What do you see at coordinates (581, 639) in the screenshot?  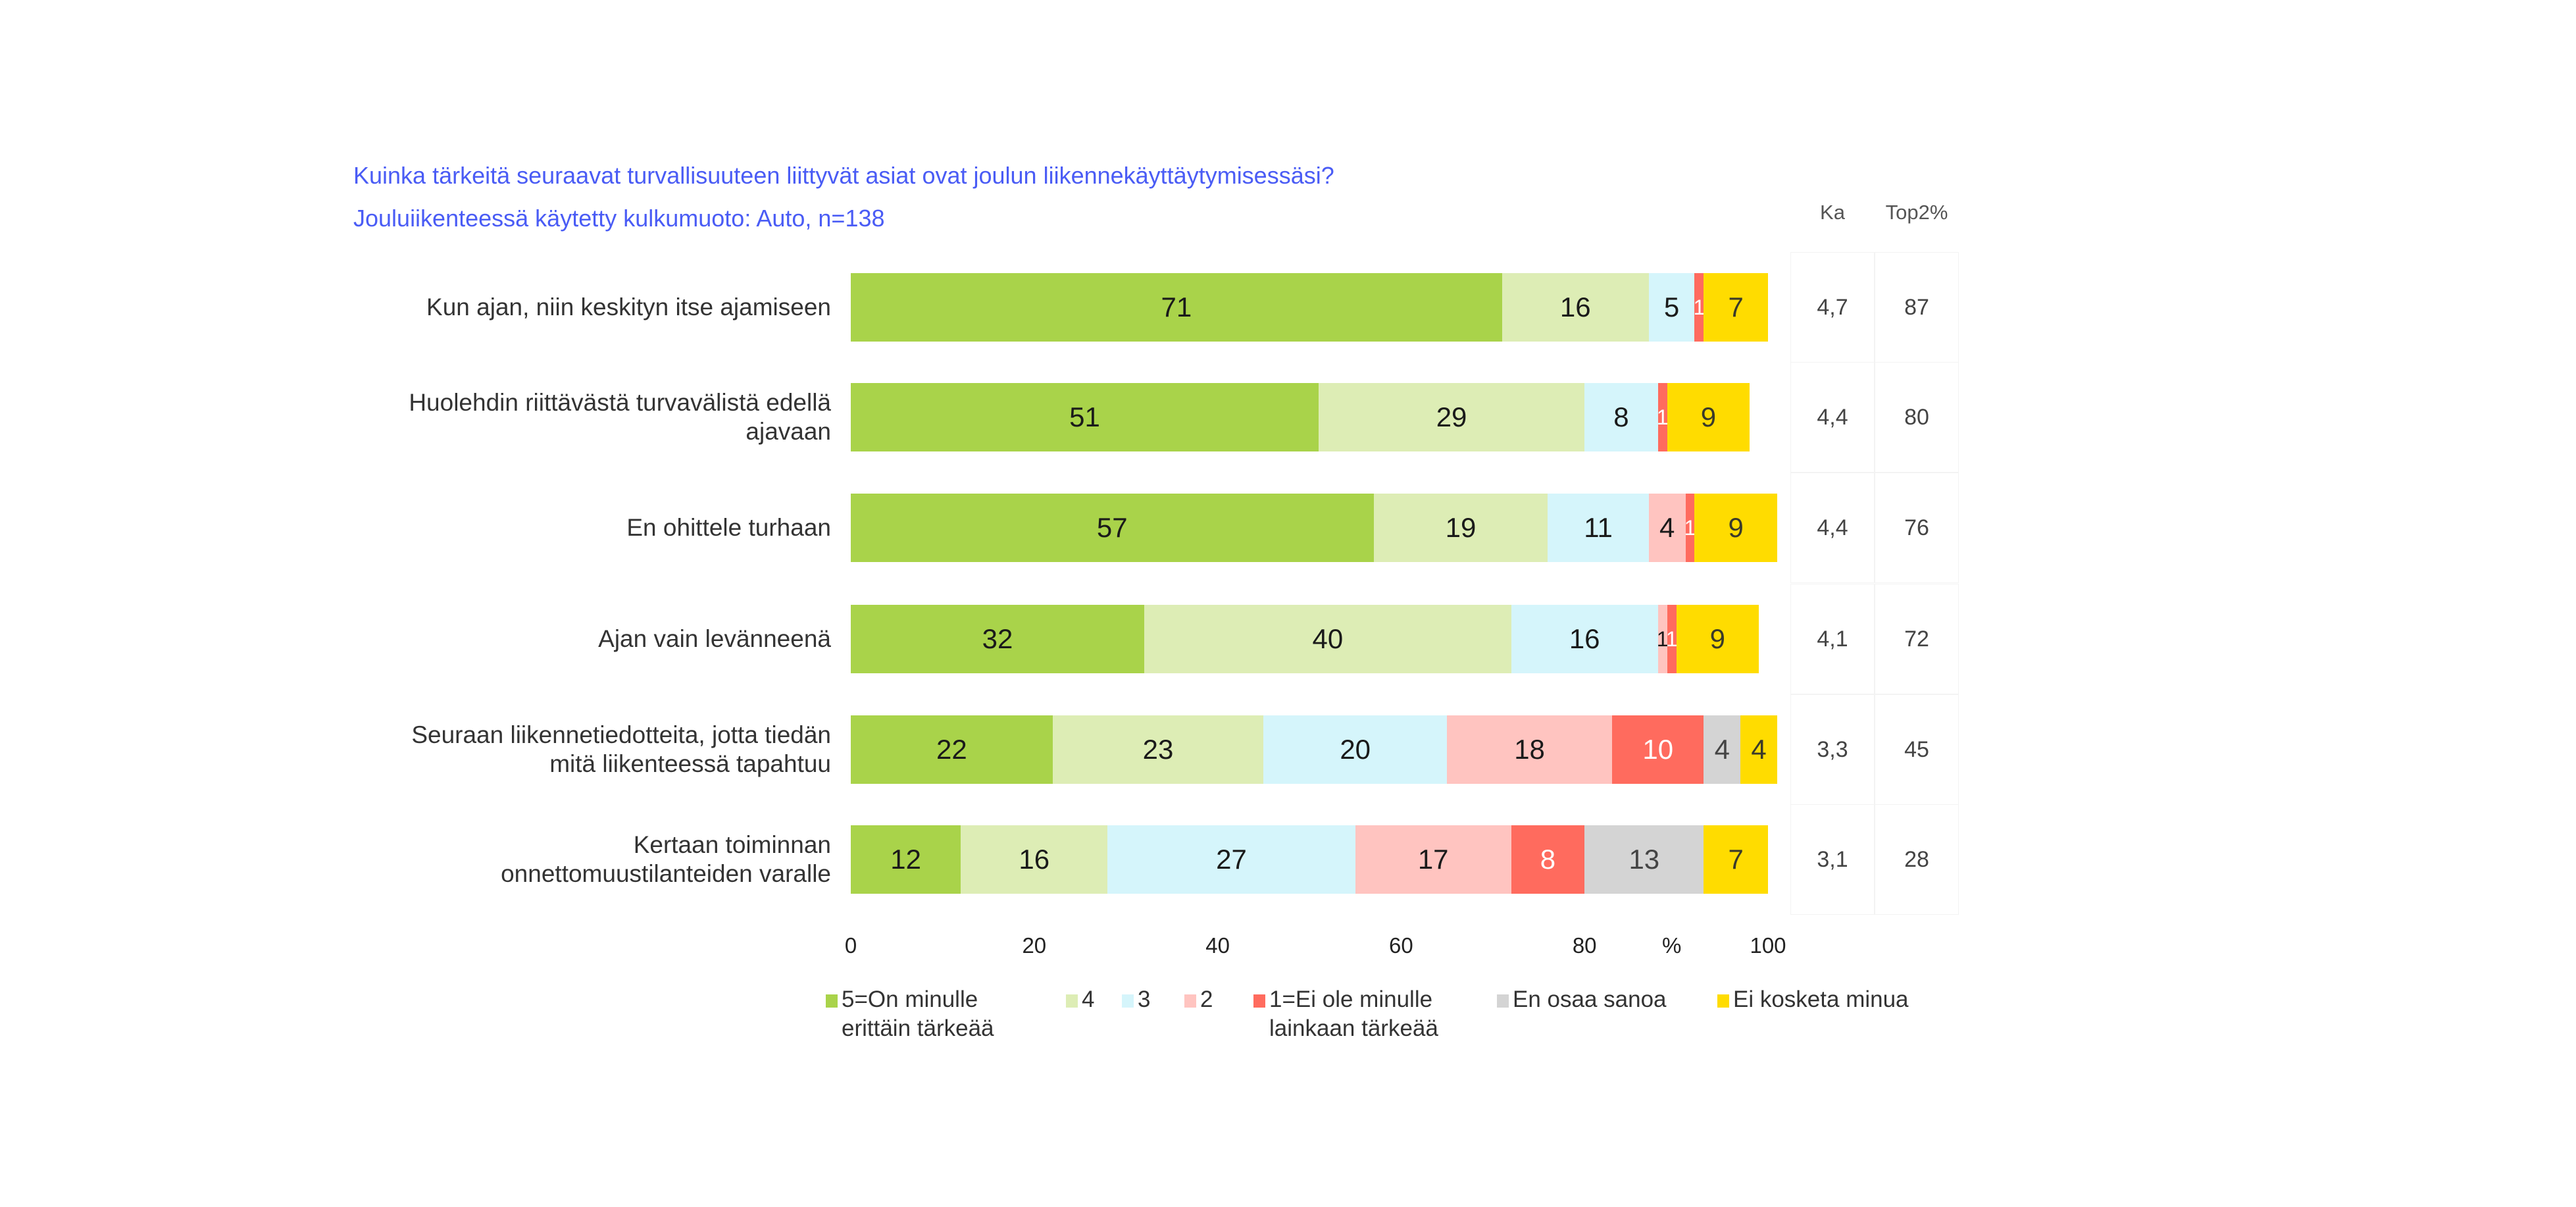 I see `category-label: Ajan vain levänneenä` at bounding box center [581, 639].